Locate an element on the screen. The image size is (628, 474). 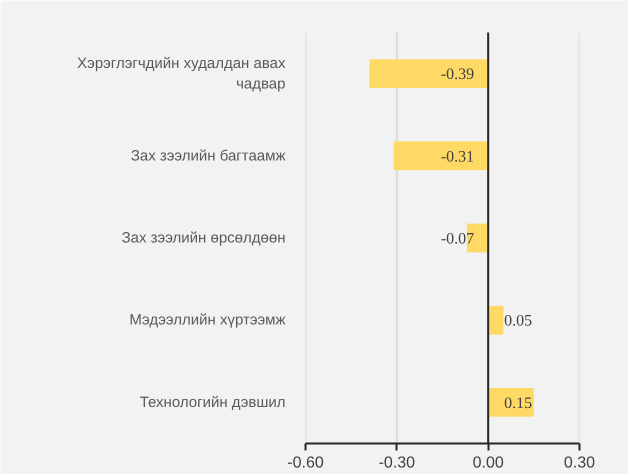
x-tick-label: 0.30 is located at coordinates (580, 463).